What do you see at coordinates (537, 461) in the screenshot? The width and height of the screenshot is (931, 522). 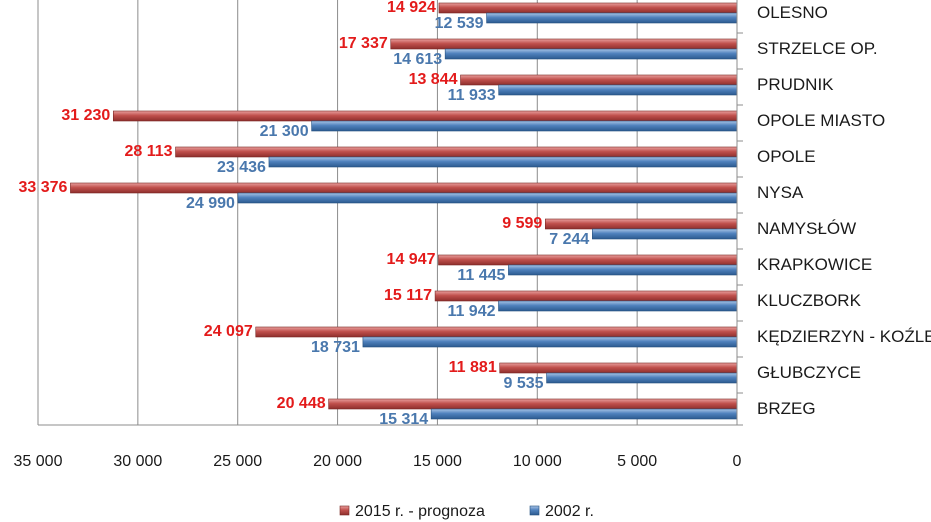 I see `x-tick-label: 10 000` at bounding box center [537, 461].